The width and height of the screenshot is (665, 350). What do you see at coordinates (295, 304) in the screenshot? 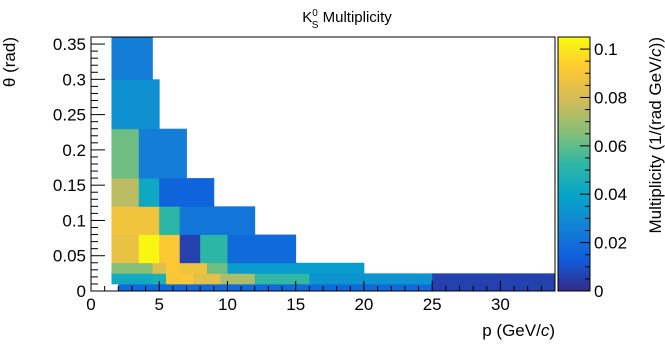
I see `x-tick-label: 15` at bounding box center [295, 304].